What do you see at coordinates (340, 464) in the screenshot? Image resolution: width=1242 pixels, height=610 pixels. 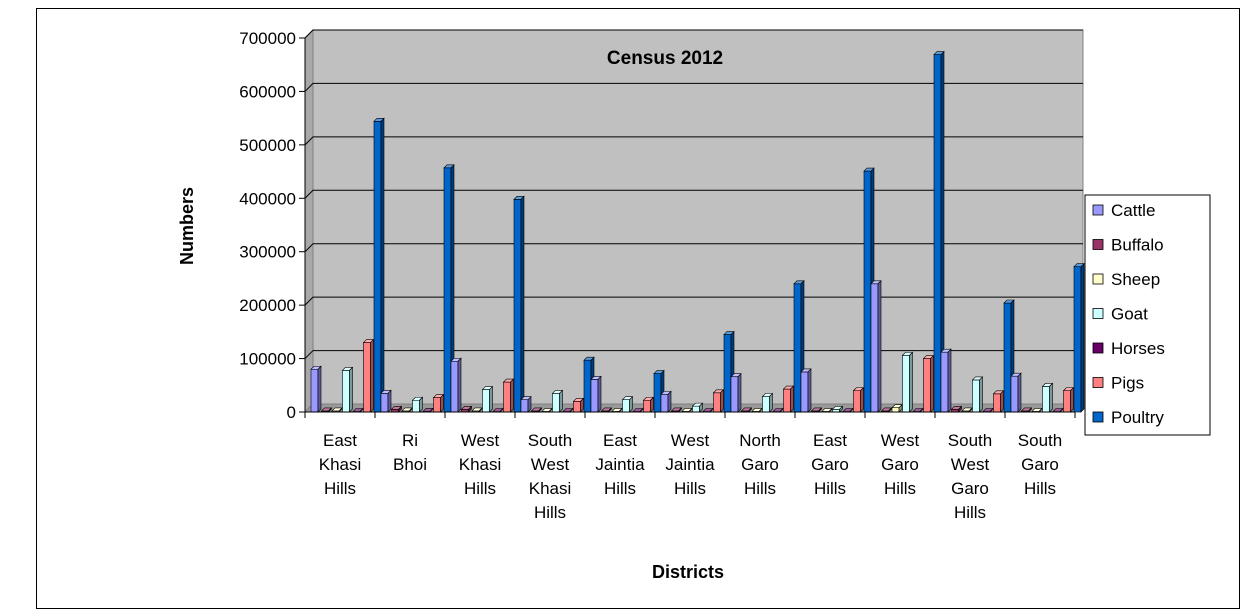 I see `x-tick-label: East Khasi Hills` at bounding box center [340, 464].